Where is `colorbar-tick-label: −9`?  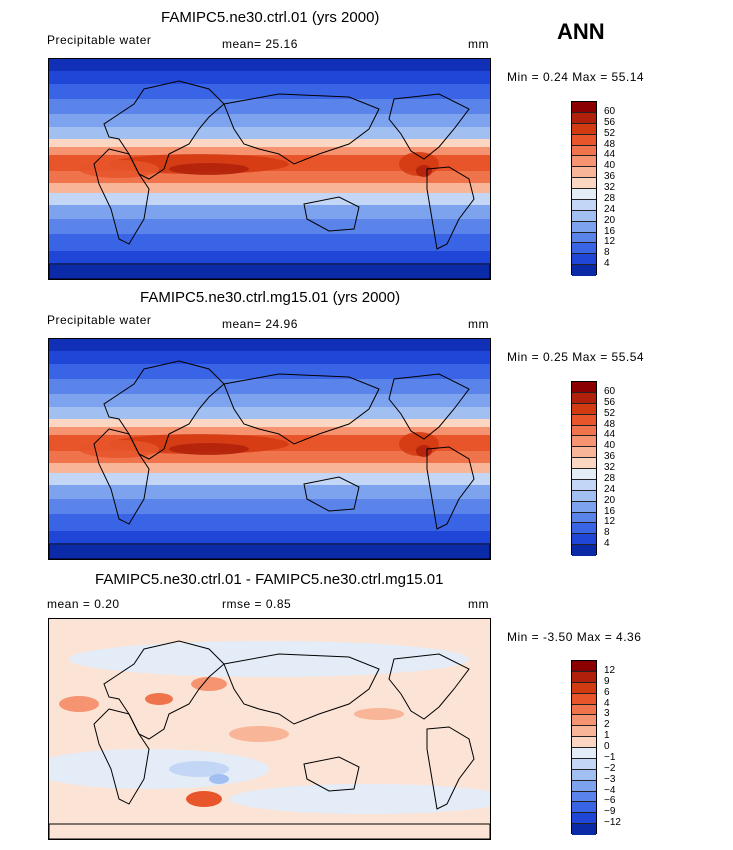 colorbar-tick-label: −9 is located at coordinates (610, 812).